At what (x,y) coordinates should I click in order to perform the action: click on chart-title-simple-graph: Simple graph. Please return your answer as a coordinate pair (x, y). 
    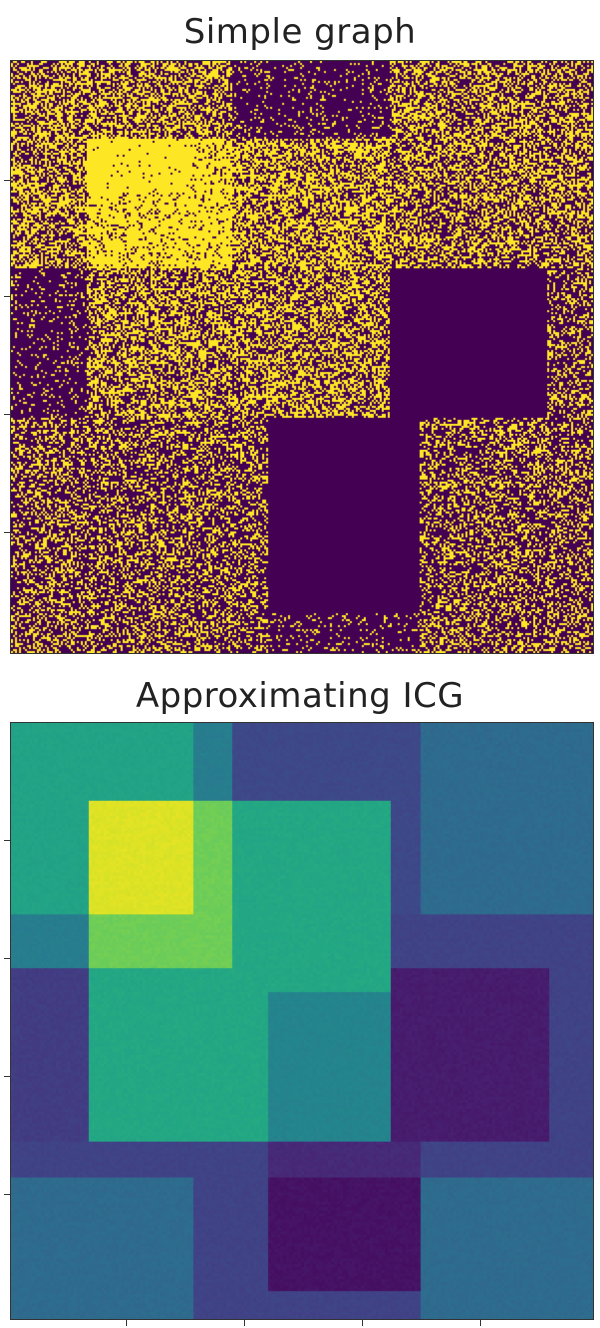
    Looking at the image, I should click on (300, 32).